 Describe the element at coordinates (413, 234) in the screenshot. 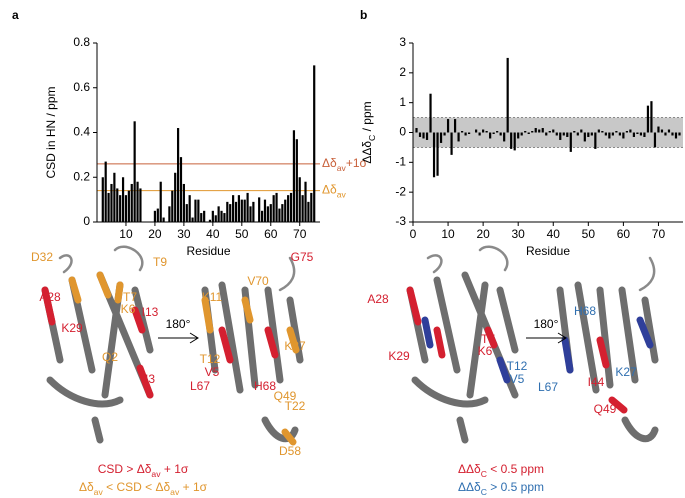

I see `x-tick-label: 0` at that location.